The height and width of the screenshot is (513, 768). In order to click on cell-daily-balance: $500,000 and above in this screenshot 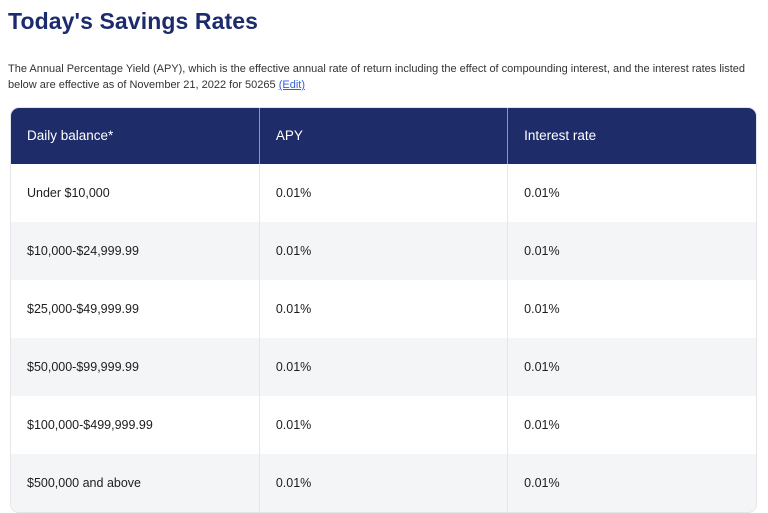, I will do `click(135, 482)`.